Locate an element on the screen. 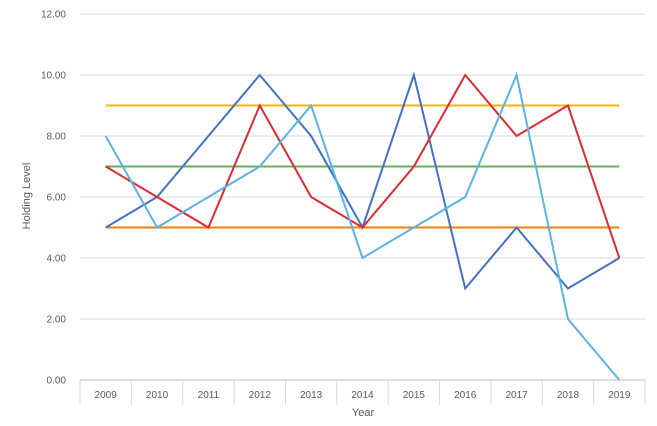  x-tick-label: 2017 is located at coordinates (516, 395).